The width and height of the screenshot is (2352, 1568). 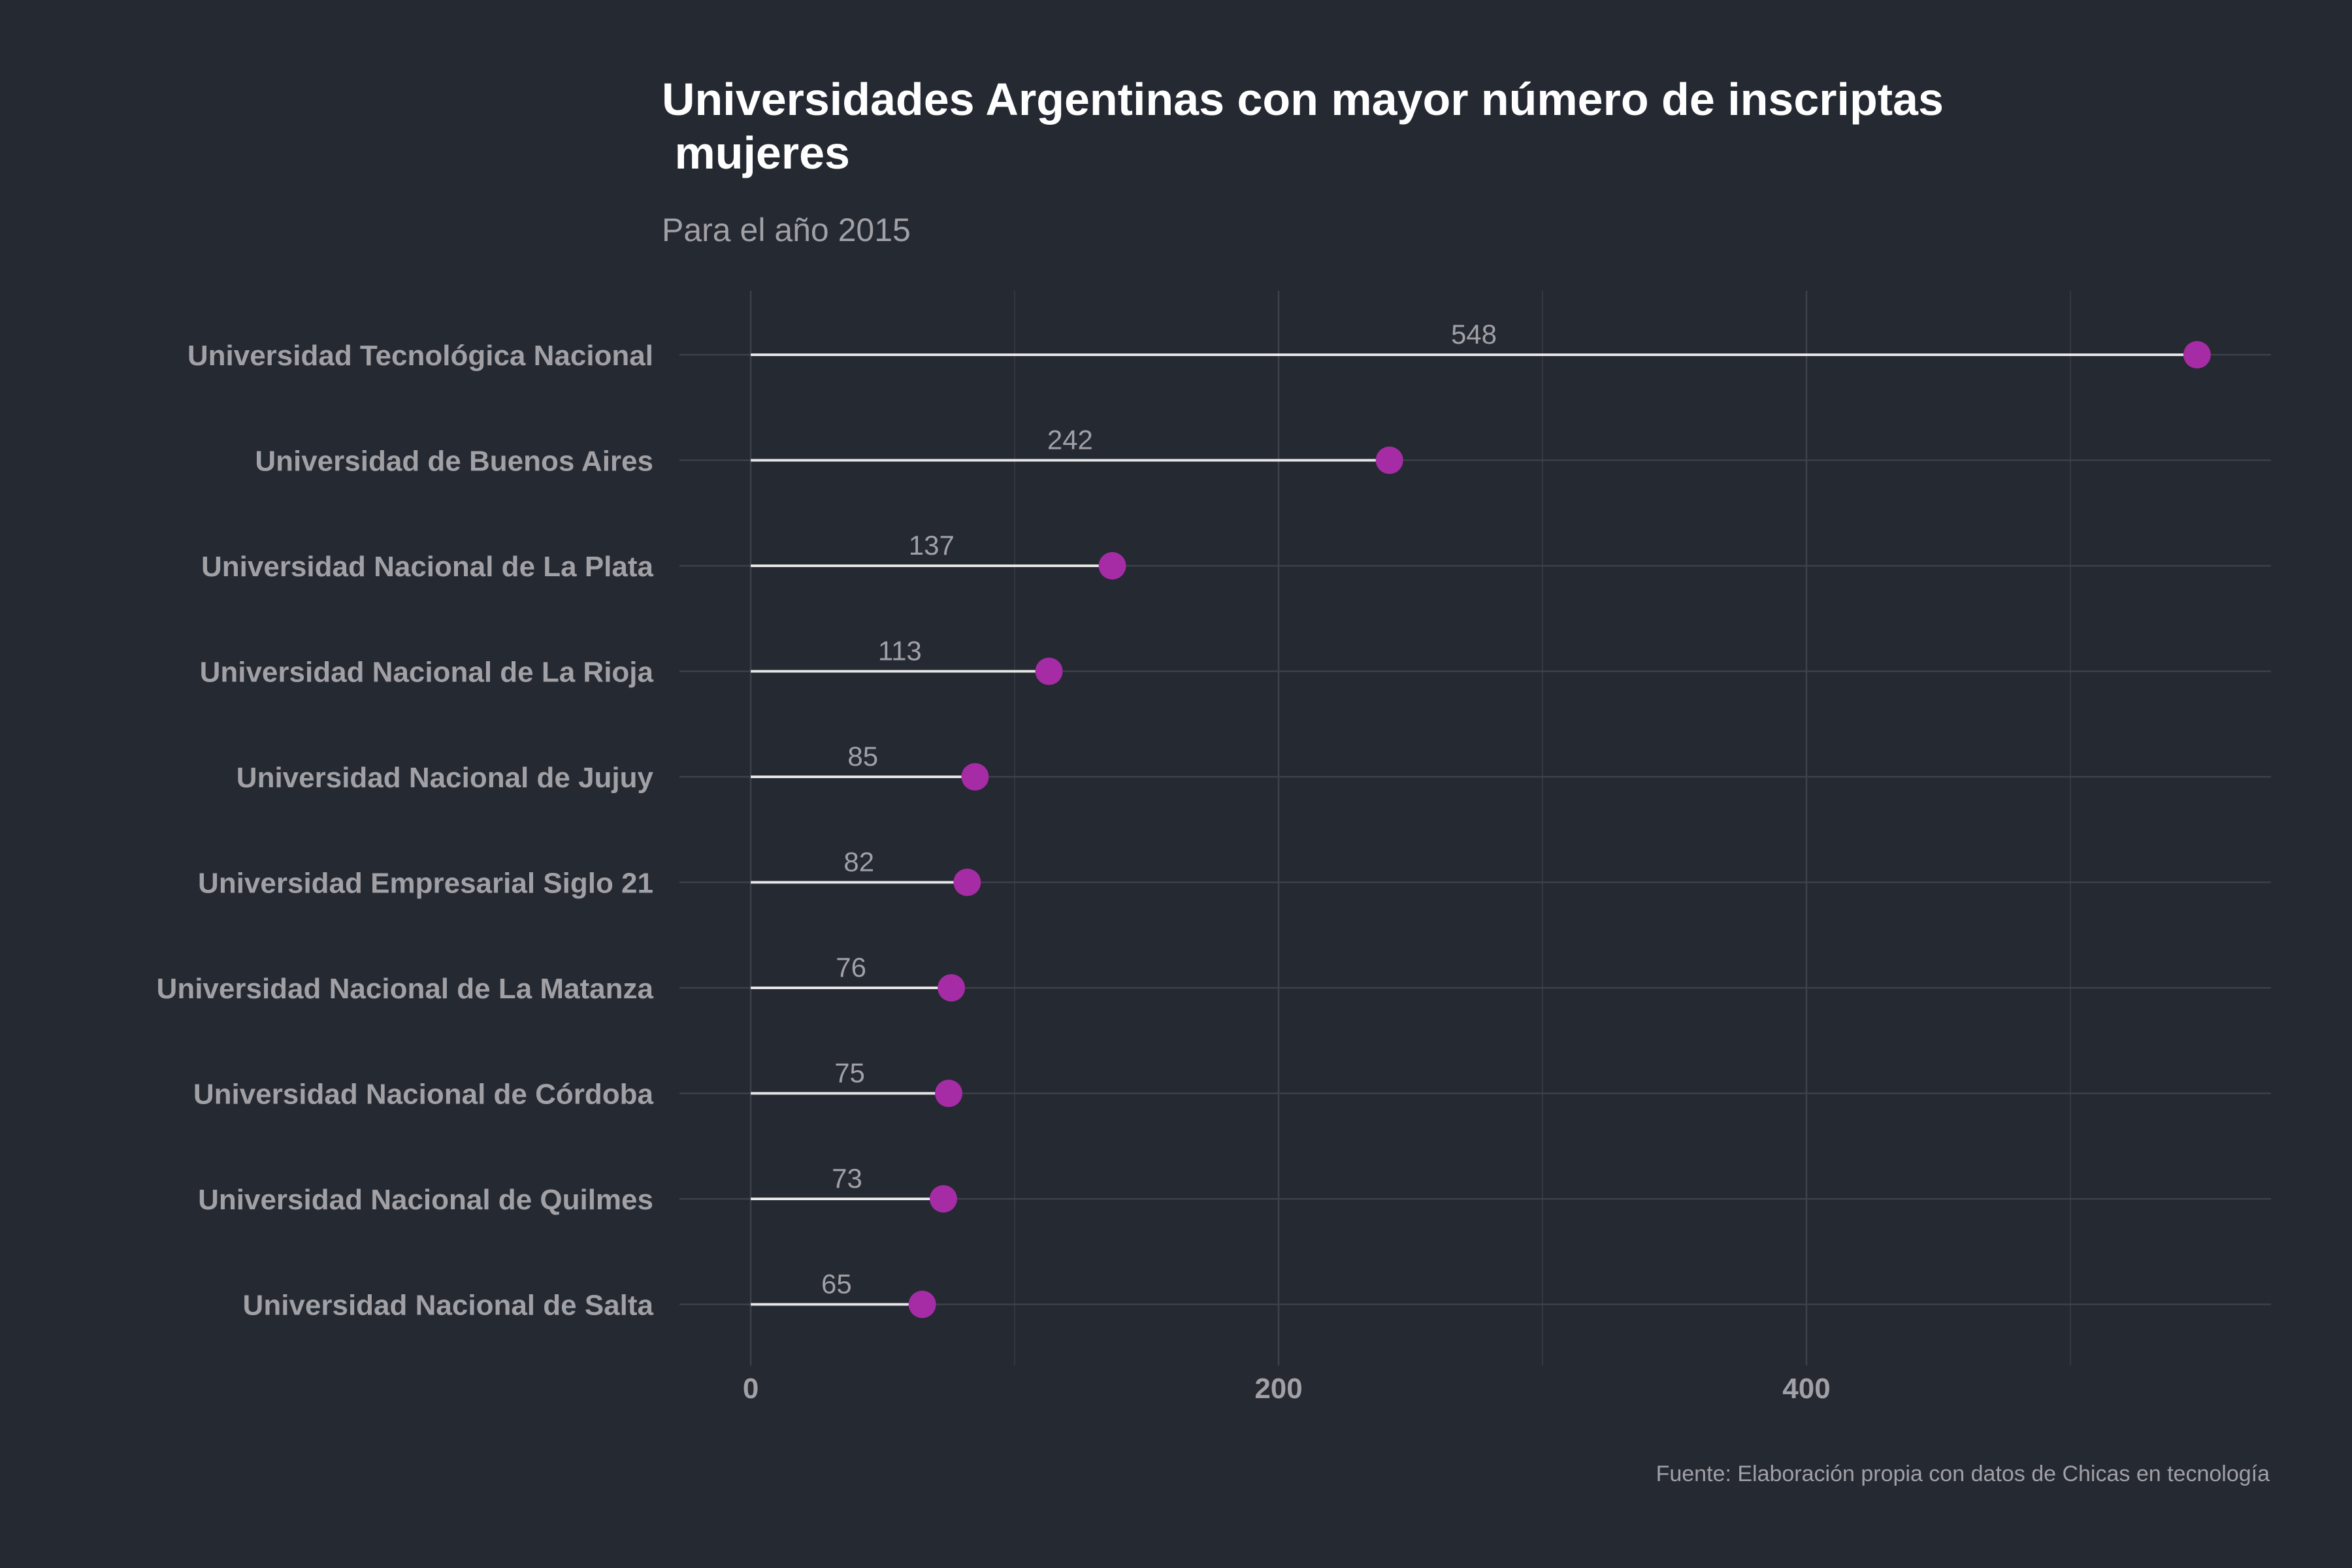 What do you see at coordinates (427, 673) in the screenshot?
I see `y-axis-label: Universidad Nacional de La Rioja` at bounding box center [427, 673].